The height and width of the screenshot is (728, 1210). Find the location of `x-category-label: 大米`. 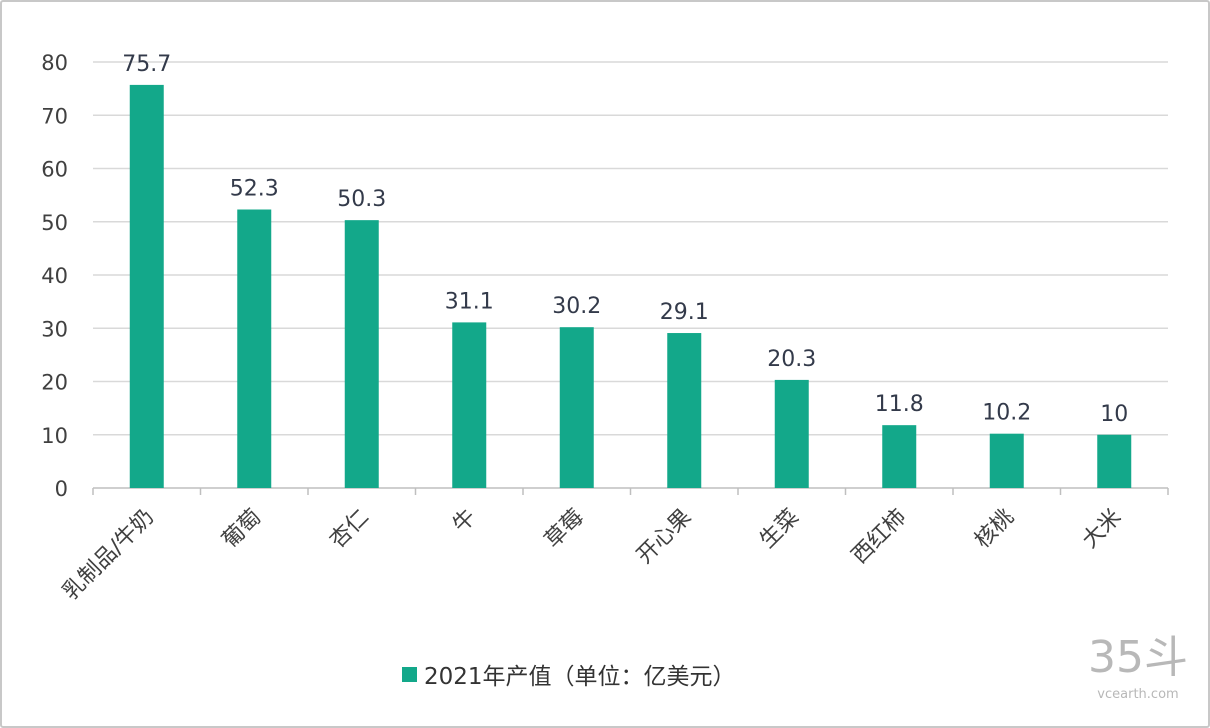

x-category-label: 大米 is located at coordinates (1102, 529).